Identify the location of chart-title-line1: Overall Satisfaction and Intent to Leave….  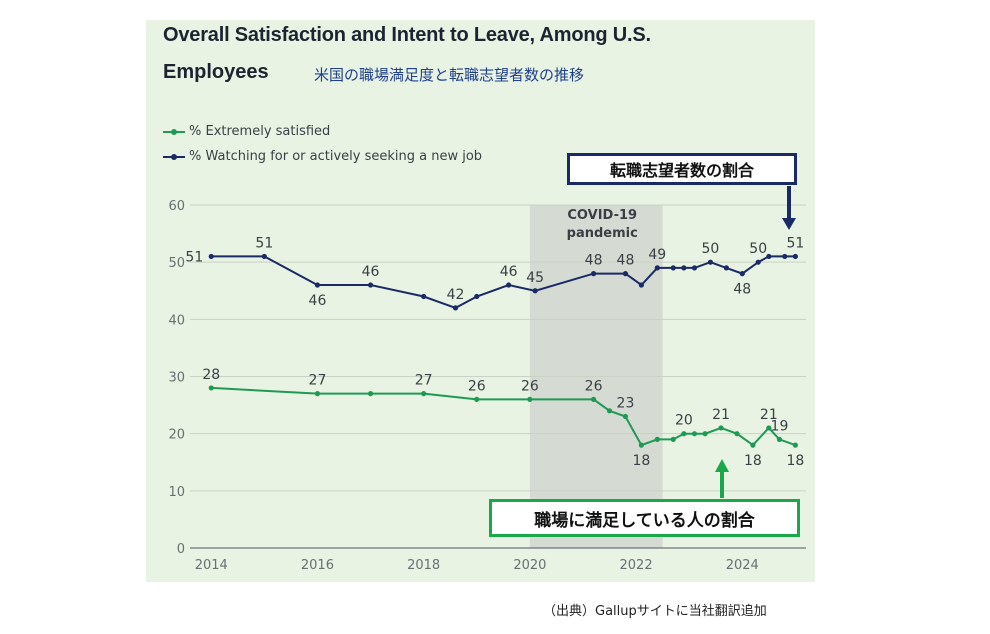
(407, 35).